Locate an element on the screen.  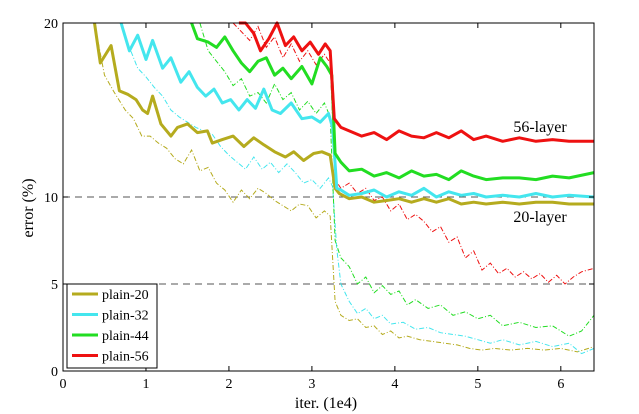
x-tick-label: 6 is located at coordinates (560, 384).